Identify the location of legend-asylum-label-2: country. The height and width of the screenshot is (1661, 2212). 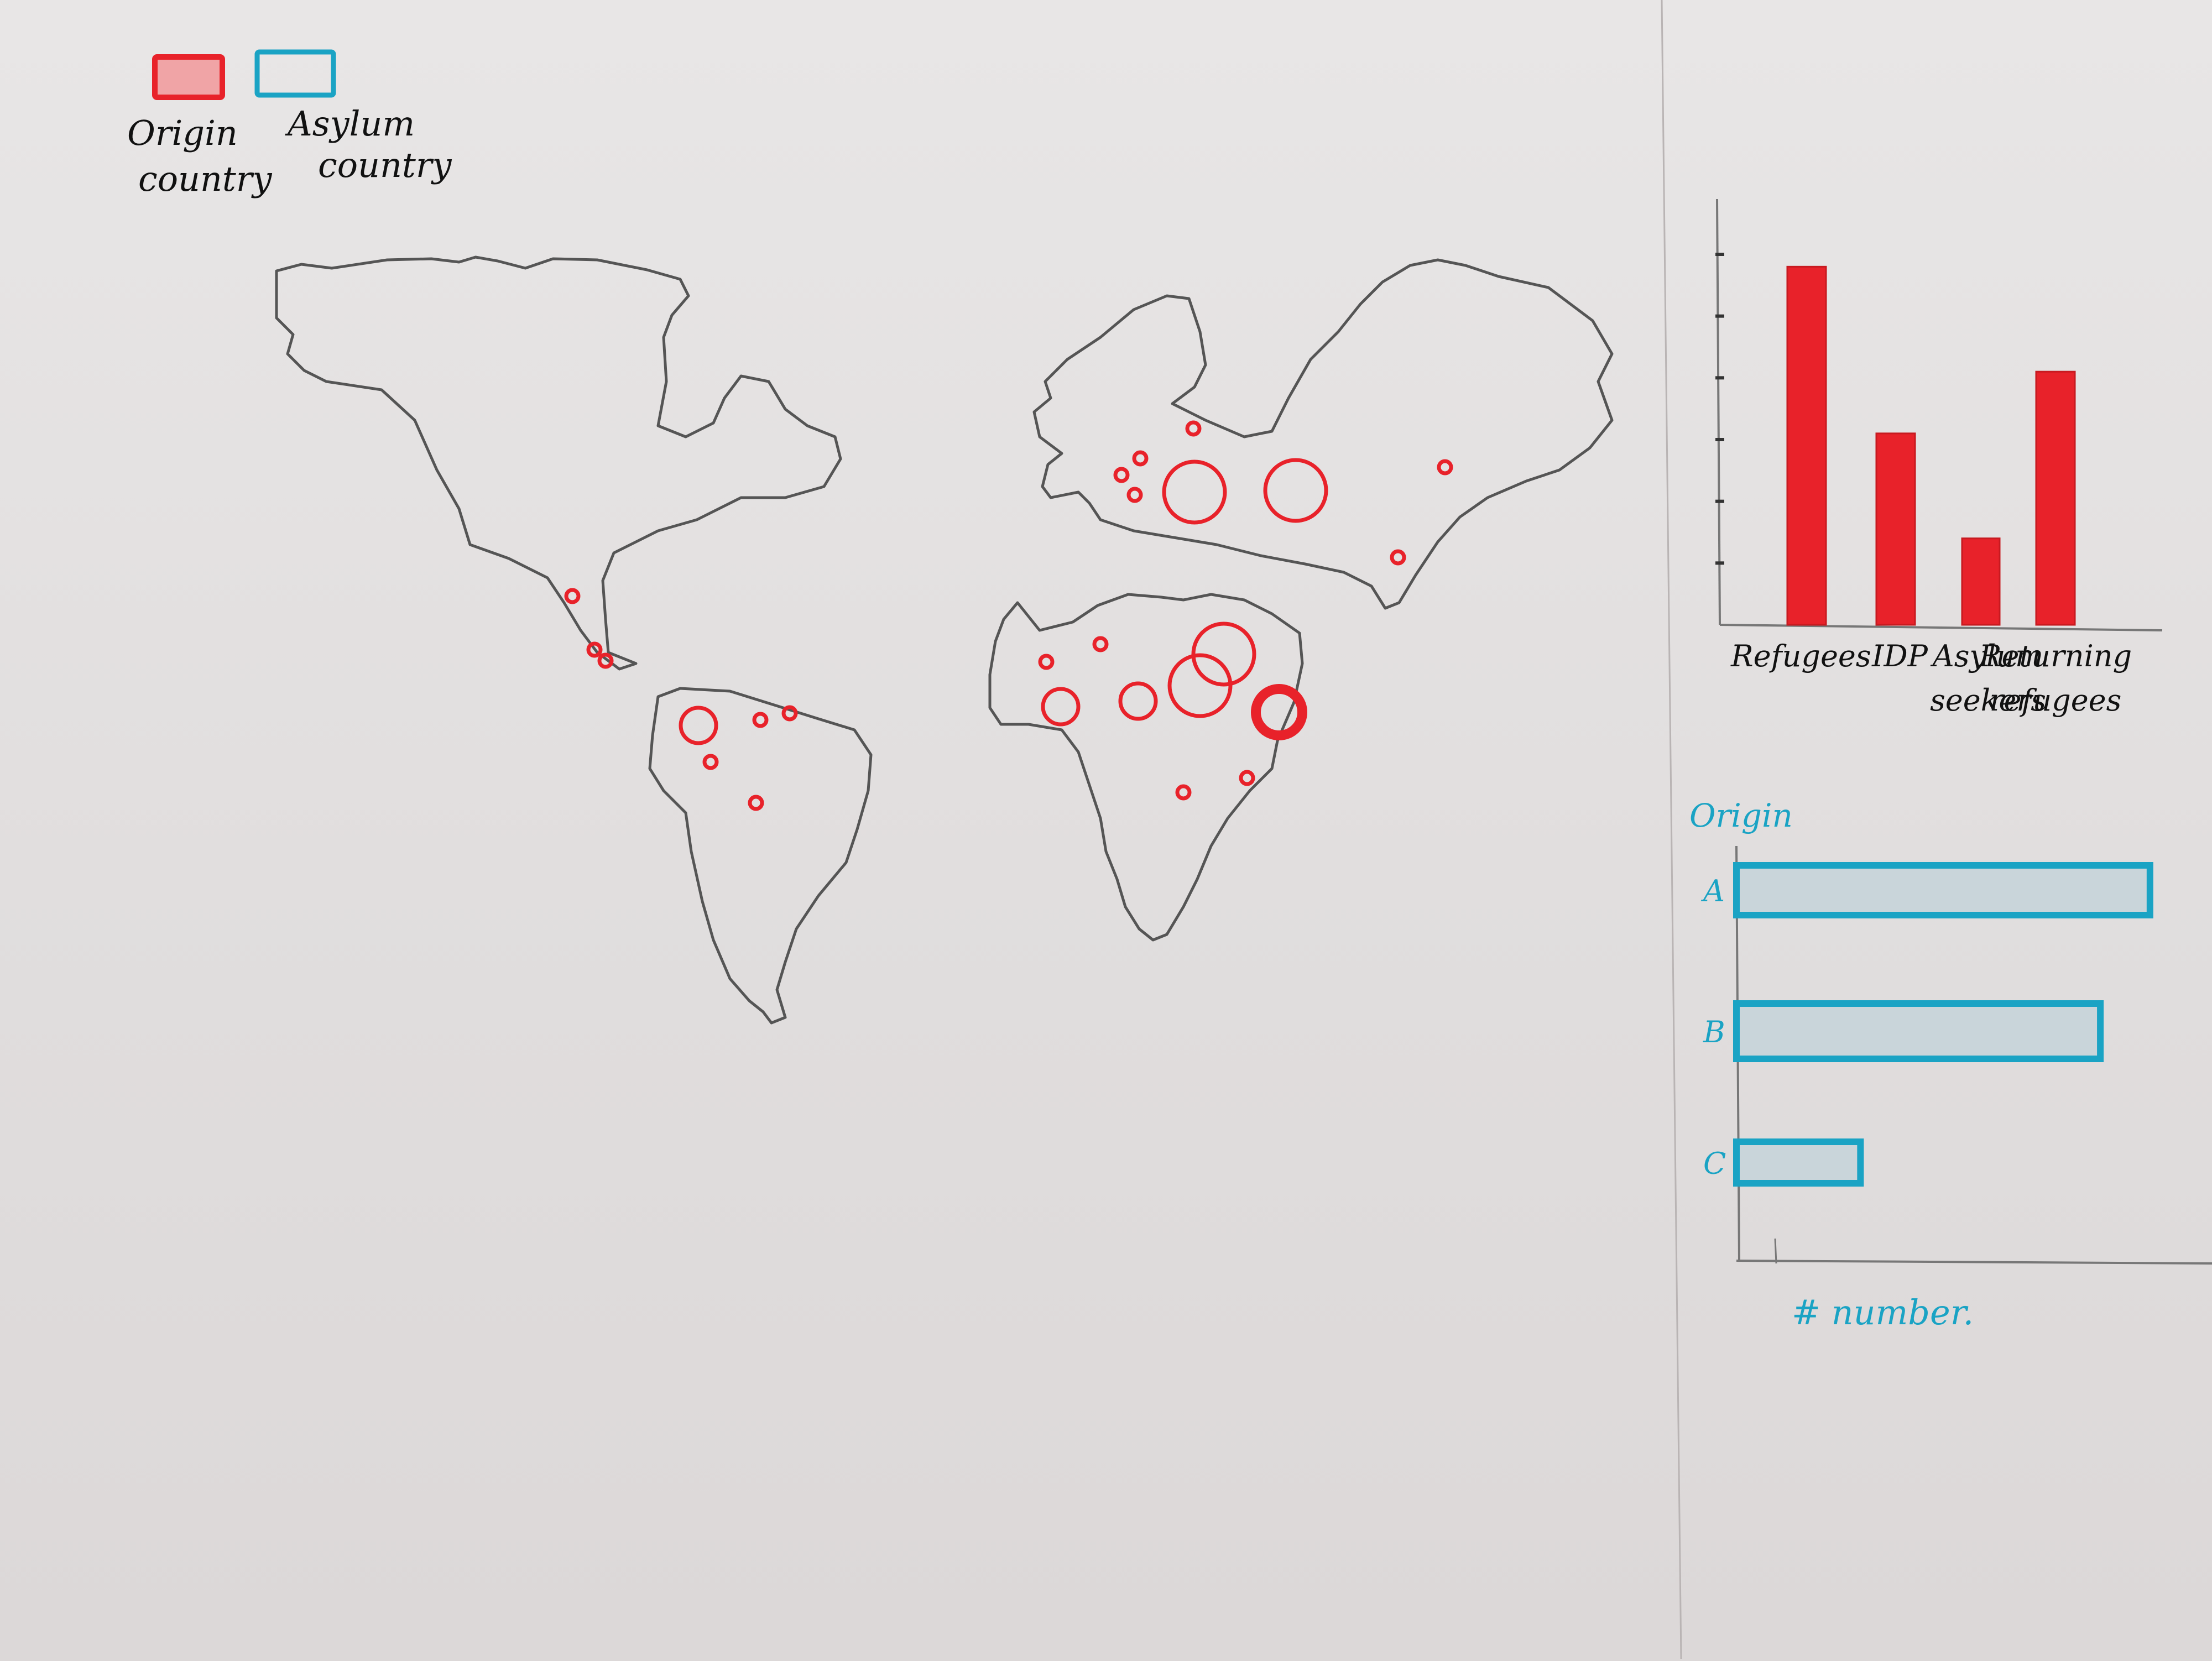
(385, 165).